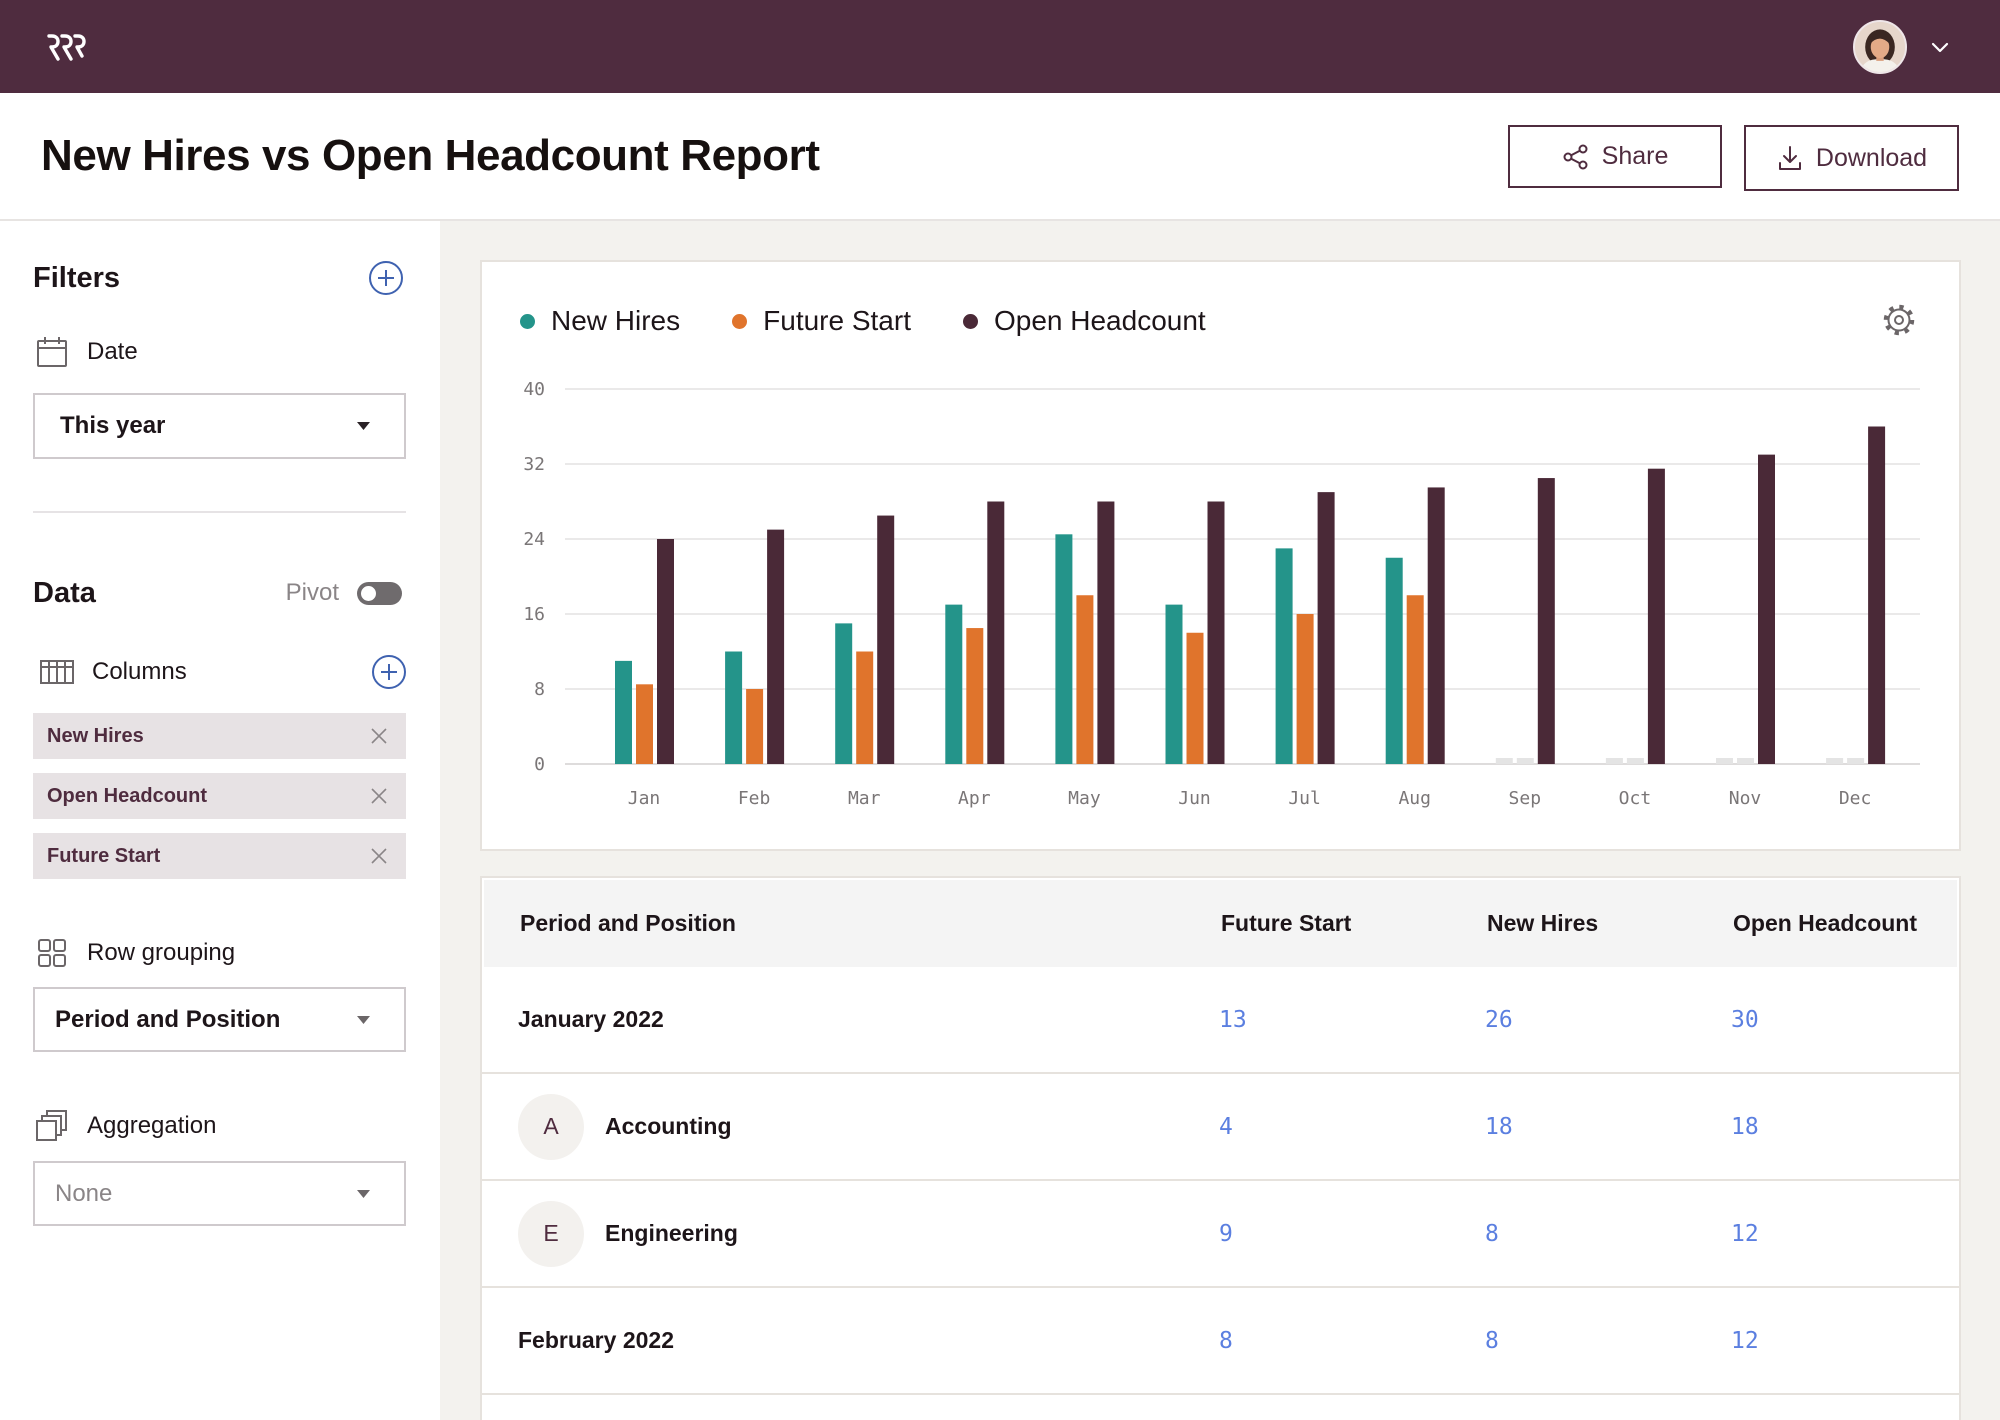  What do you see at coordinates (1286, 923) in the screenshot?
I see `column-header: Future Start` at bounding box center [1286, 923].